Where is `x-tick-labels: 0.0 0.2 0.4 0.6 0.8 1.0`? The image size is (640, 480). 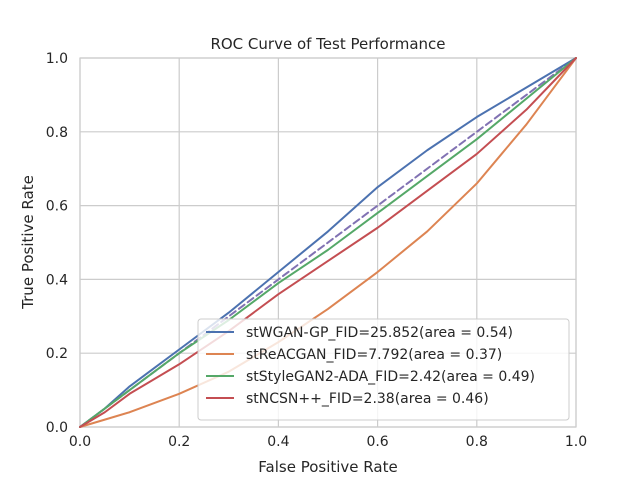 x-tick-labels: 0.0 0.2 0.4 0.6 0.8 1.0 is located at coordinates (328, 442).